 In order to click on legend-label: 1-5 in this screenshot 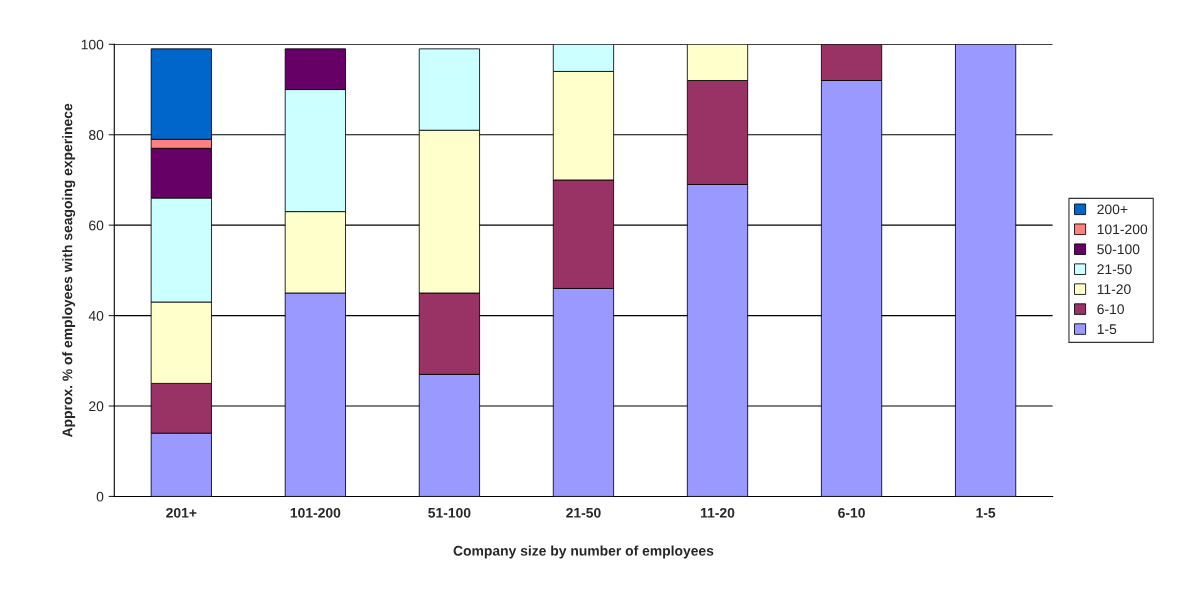, I will do `click(1107, 329)`.